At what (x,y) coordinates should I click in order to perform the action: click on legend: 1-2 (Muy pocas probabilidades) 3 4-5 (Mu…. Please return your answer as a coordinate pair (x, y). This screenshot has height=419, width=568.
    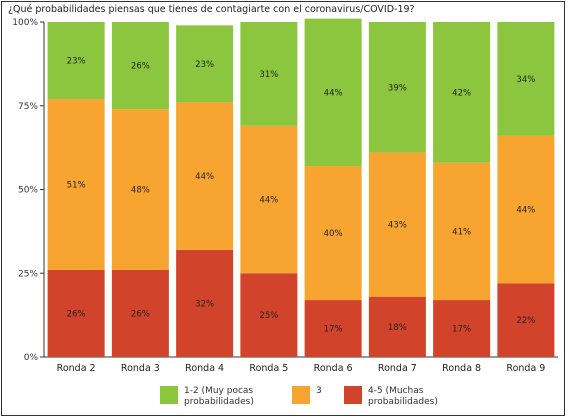
    Looking at the image, I should click on (309, 401).